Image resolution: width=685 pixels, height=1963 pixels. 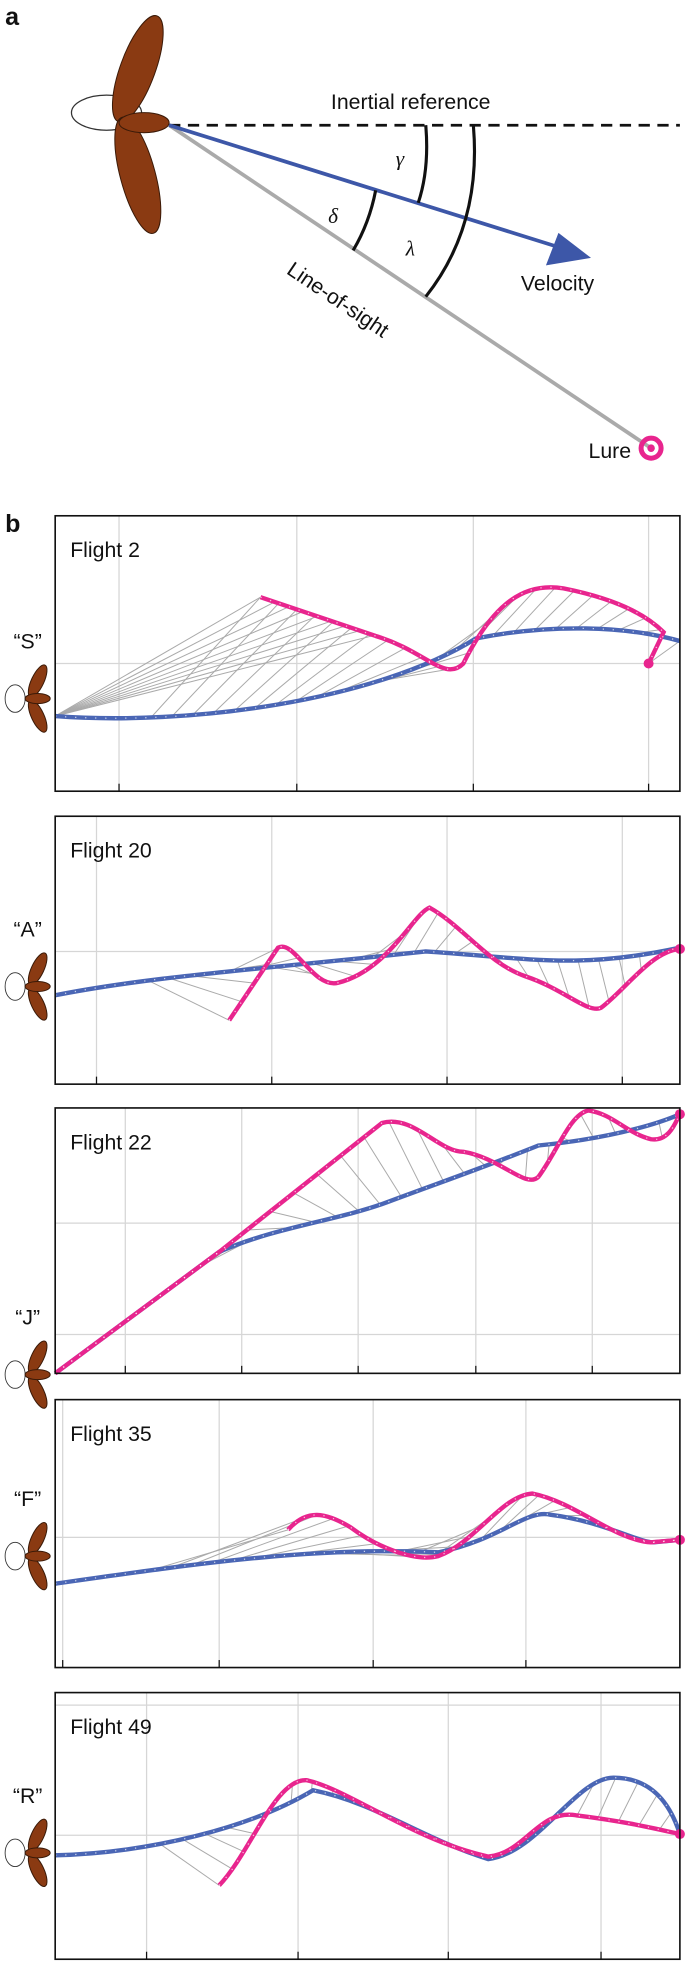 What do you see at coordinates (105, 550) in the screenshot?
I see `flight-title: Flight 2` at bounding box center [105, 550].